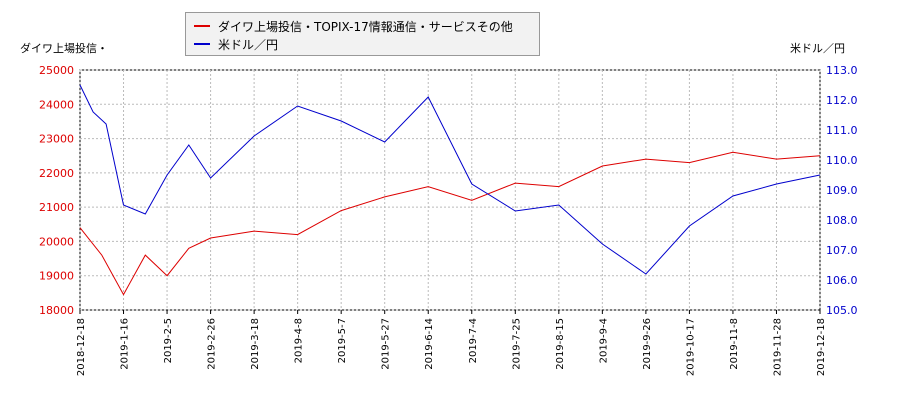 This screenshot has height=400, width=900. What do you see at coordinates (64, 48) in the screenshot?
I see `left-axis-title: ダイワ上場投信・` at bounding box center [64, 48].